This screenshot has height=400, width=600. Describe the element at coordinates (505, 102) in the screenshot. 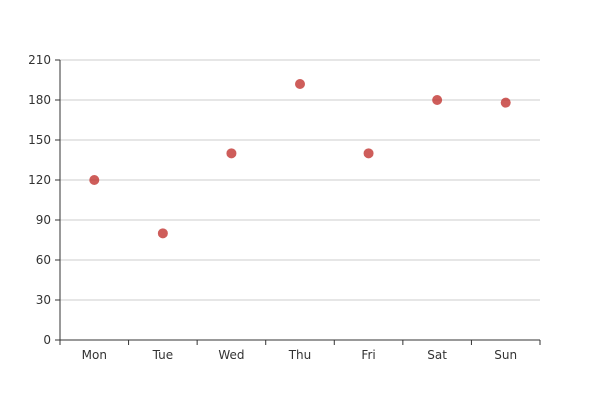

I see `data-point-sun` at that location.